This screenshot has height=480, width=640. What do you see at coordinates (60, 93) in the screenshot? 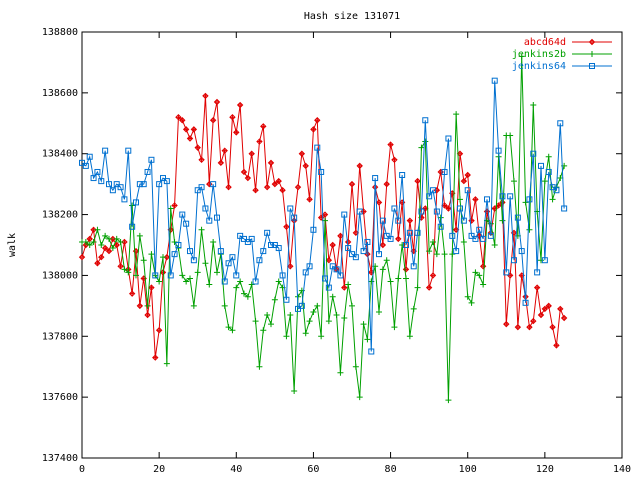
I see `y-tick-label: 138600` at bounding box center [60, 93].